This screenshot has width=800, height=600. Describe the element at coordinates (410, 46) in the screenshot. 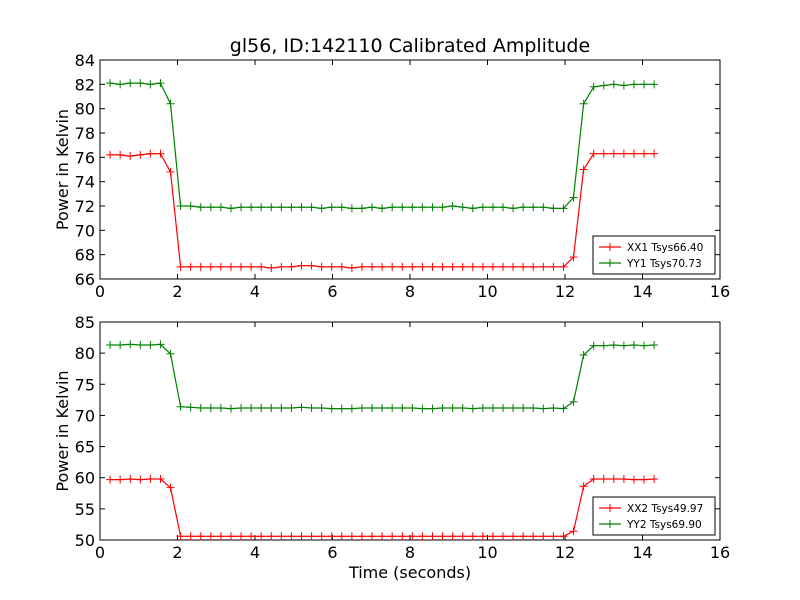

I see `chart-title: gl56, ID:142110 Calibrated Amplitude` at that location.